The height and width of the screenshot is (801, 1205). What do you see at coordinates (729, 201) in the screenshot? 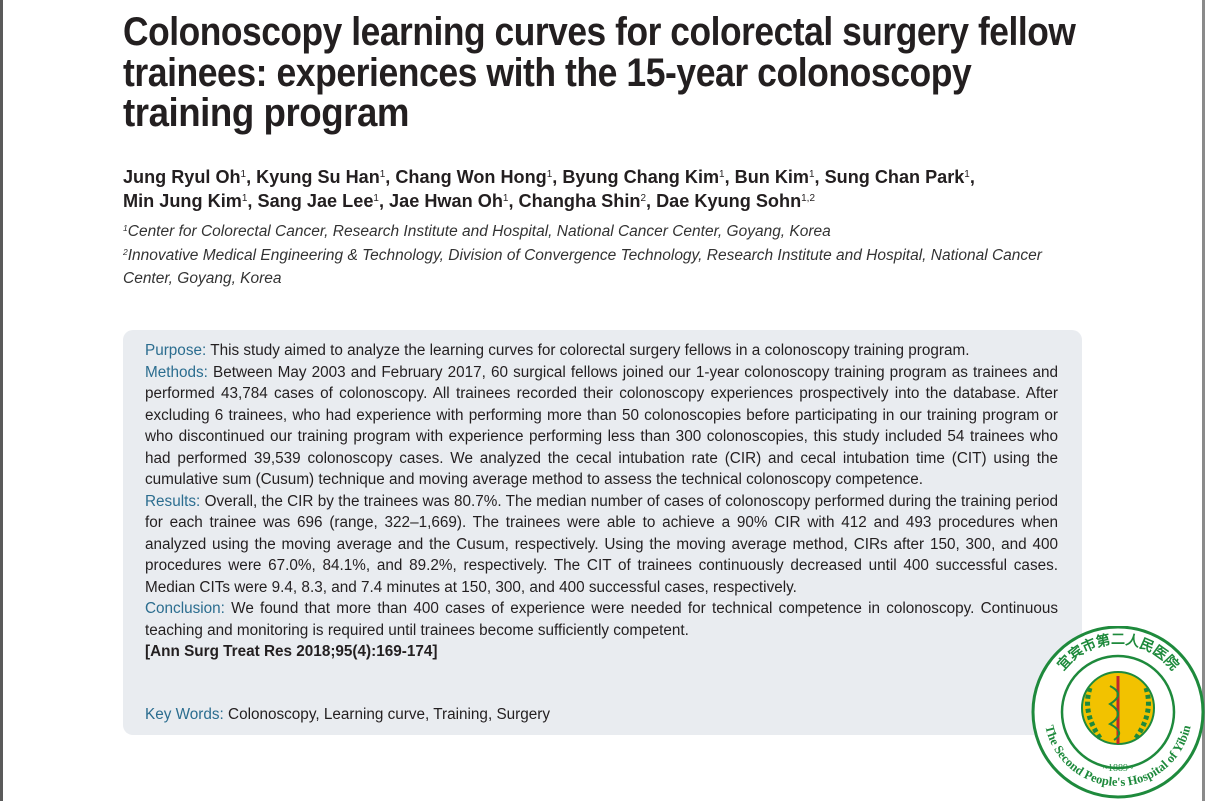
I see `author-name: Dae Kyung Sohn` at bounding box center [729, 201].